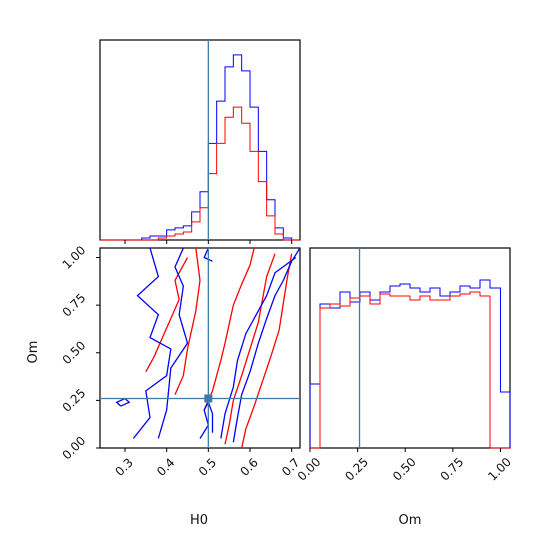 The width and height of the screenshot is (550, 550). I want to click on om-hist-tick-label: 0.00, so click(309, 469).